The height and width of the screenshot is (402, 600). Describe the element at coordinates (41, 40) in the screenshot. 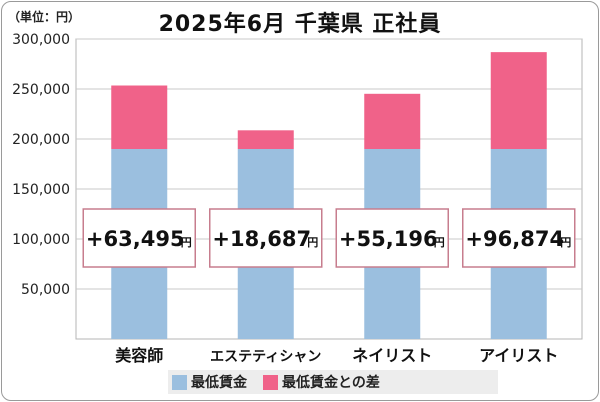

I see `y-tick-label: 300,000` at that location.